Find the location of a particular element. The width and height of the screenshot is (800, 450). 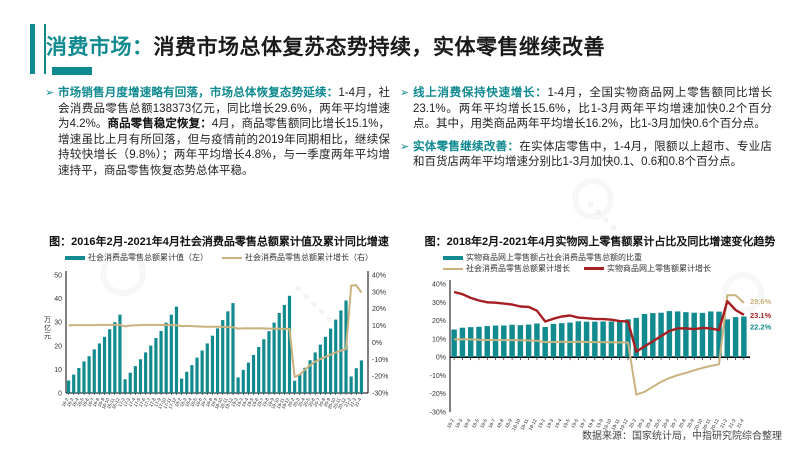

online-growth-line is located at coordinates (599, 321).